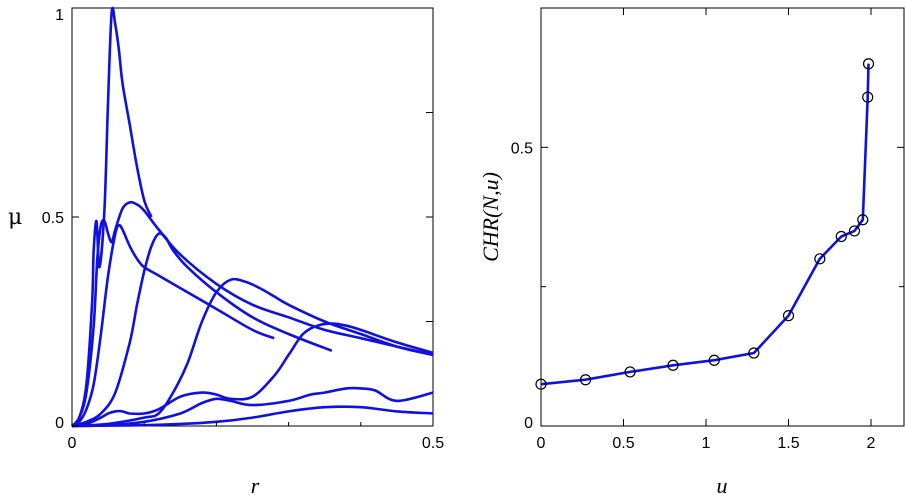 The image size is (906, 498). What do you see at coordinates (255, 485) in the screenshot?
I see `left-x-axis-label: r` at bounding box center [255, 485].